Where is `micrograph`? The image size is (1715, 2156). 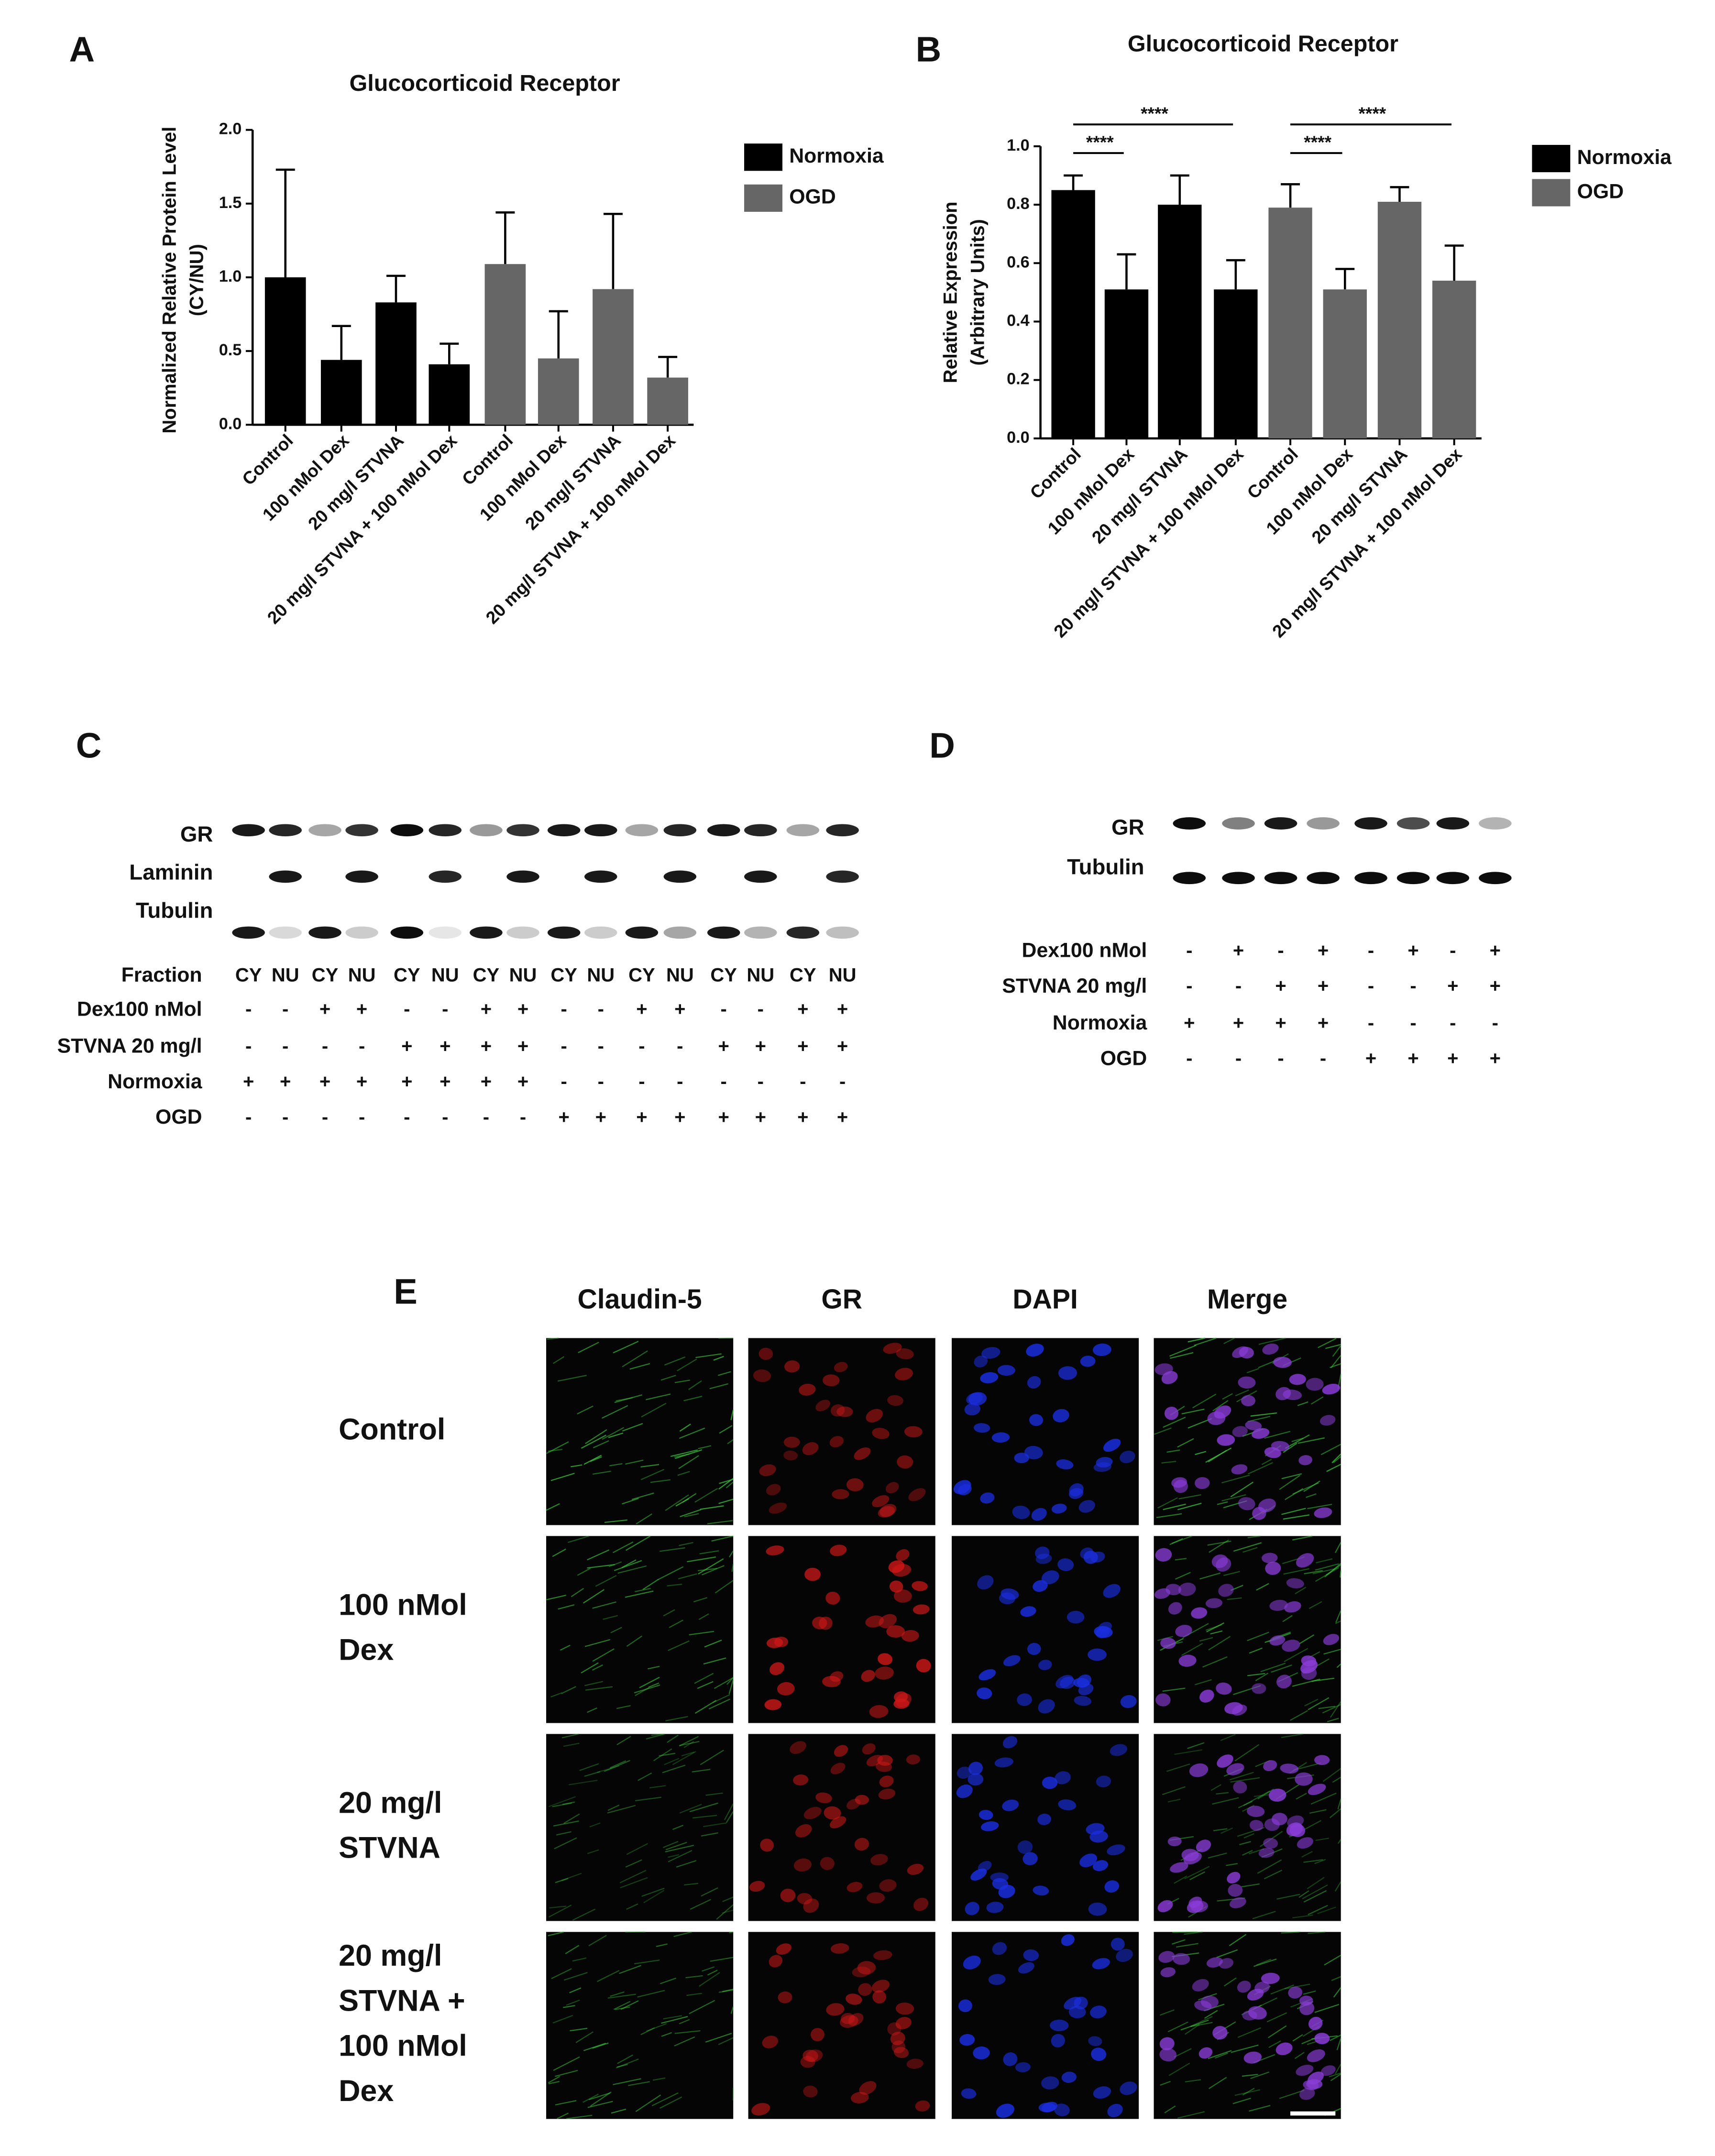
micrograph is located at coordinates (841, 2026).